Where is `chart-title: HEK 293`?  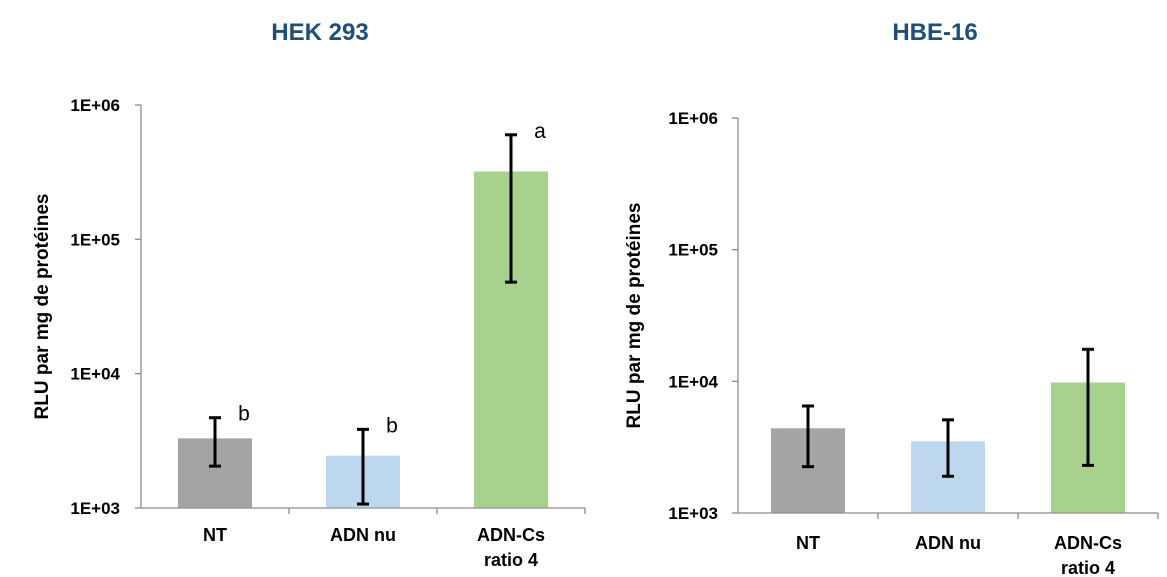
chart-title: HEK 293 is located at coordinates (319, 32).